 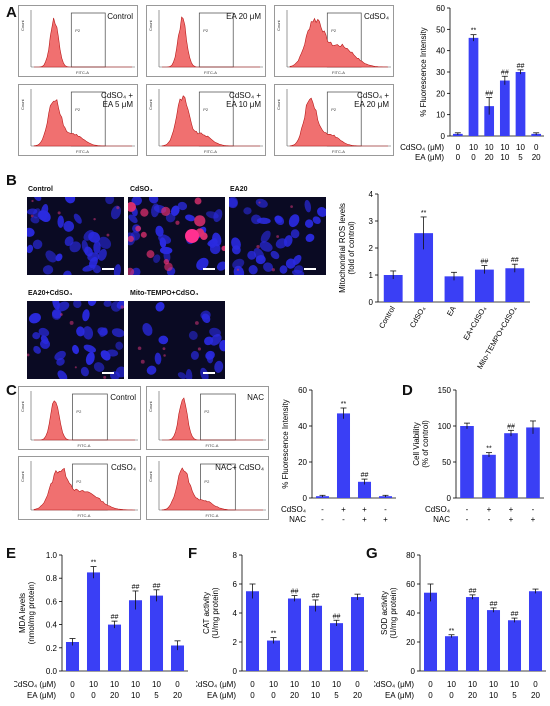 I want to click on x-category-label: Control, so click(x=387, y=317).